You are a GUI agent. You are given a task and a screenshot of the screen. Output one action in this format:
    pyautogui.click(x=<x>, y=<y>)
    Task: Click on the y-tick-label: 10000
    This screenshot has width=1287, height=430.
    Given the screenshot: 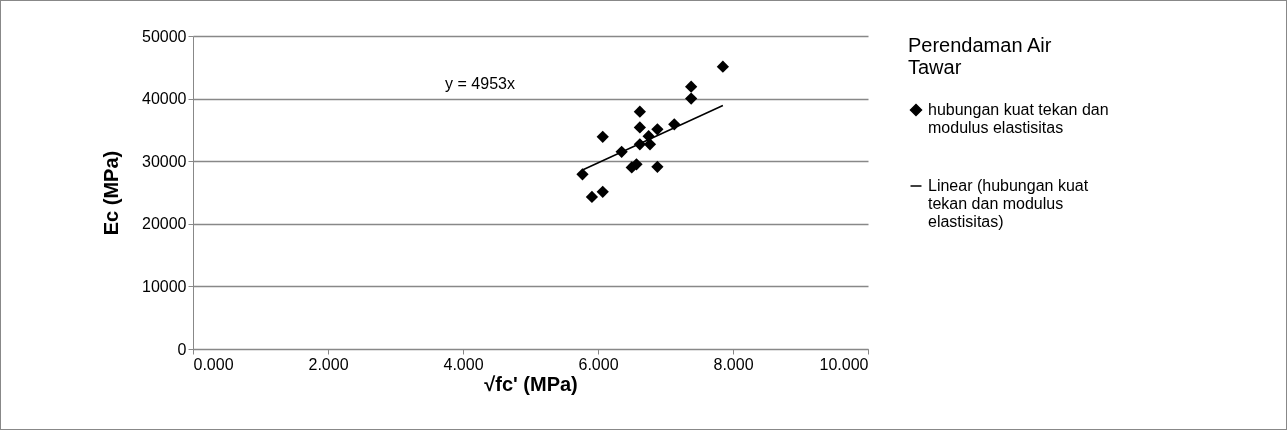 What is the action you would take?
    pyautogui.click(x=164, y=286)
    